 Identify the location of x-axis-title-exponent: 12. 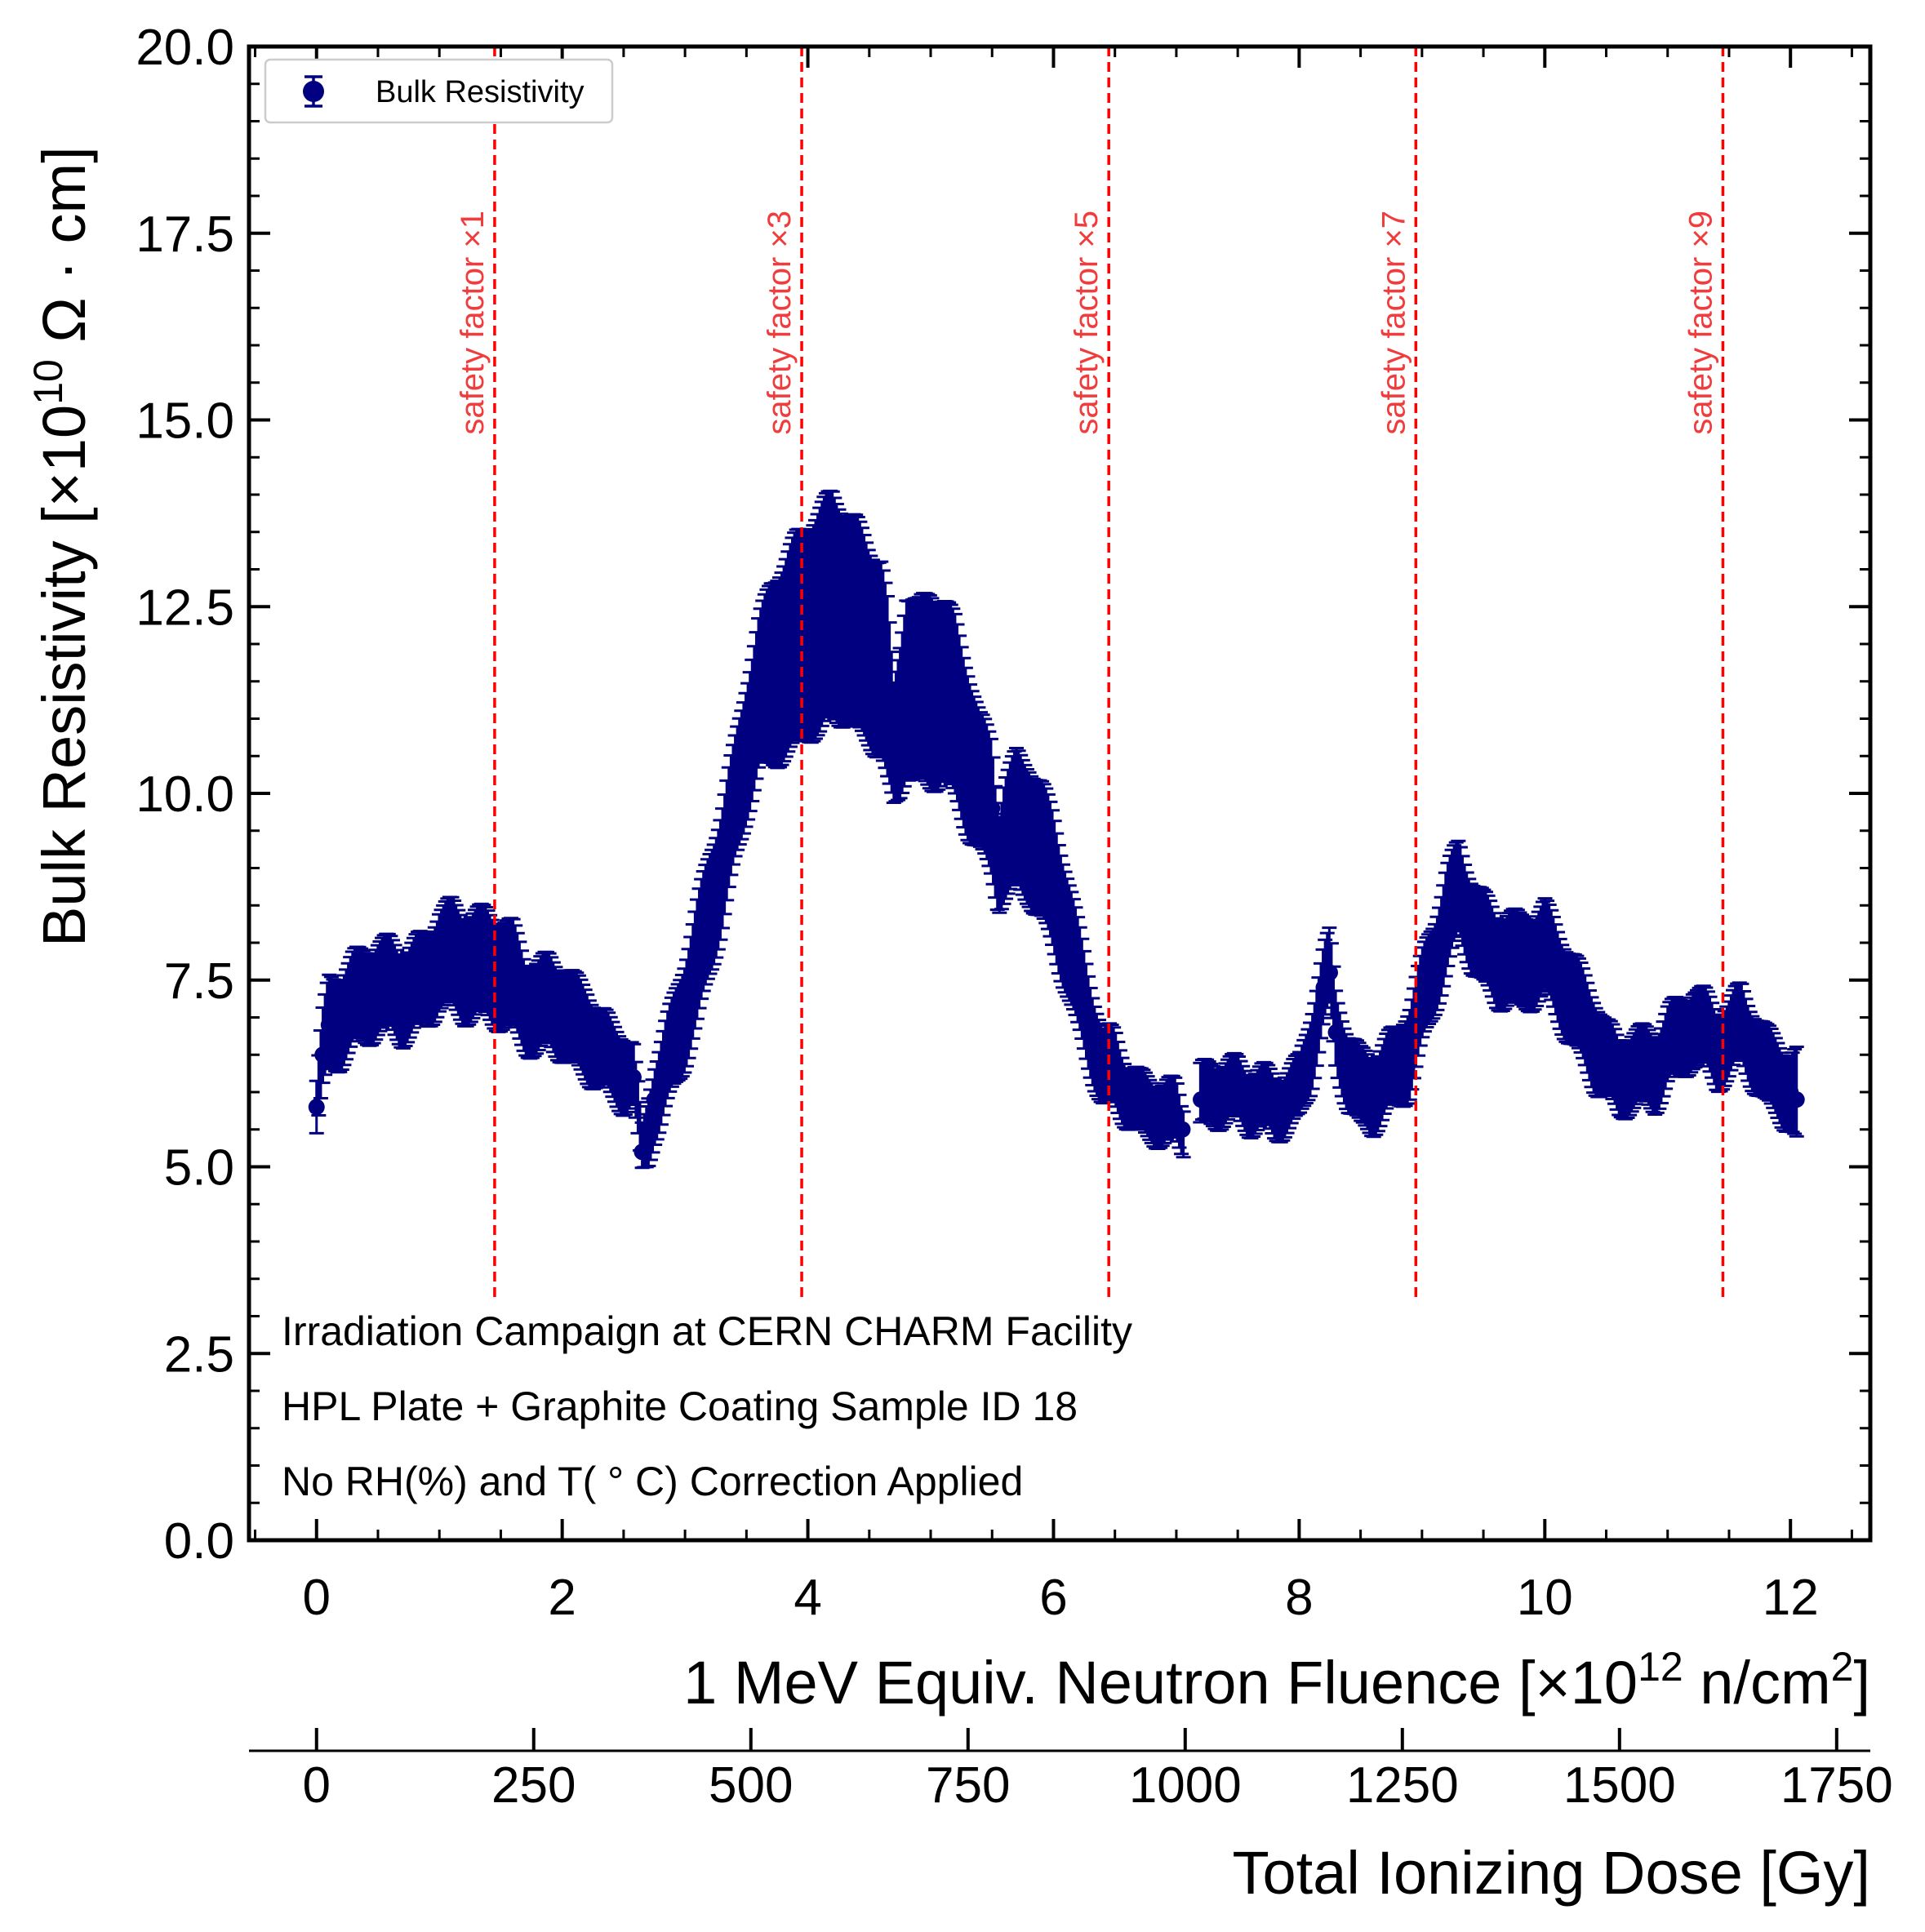
(1660, 1667).